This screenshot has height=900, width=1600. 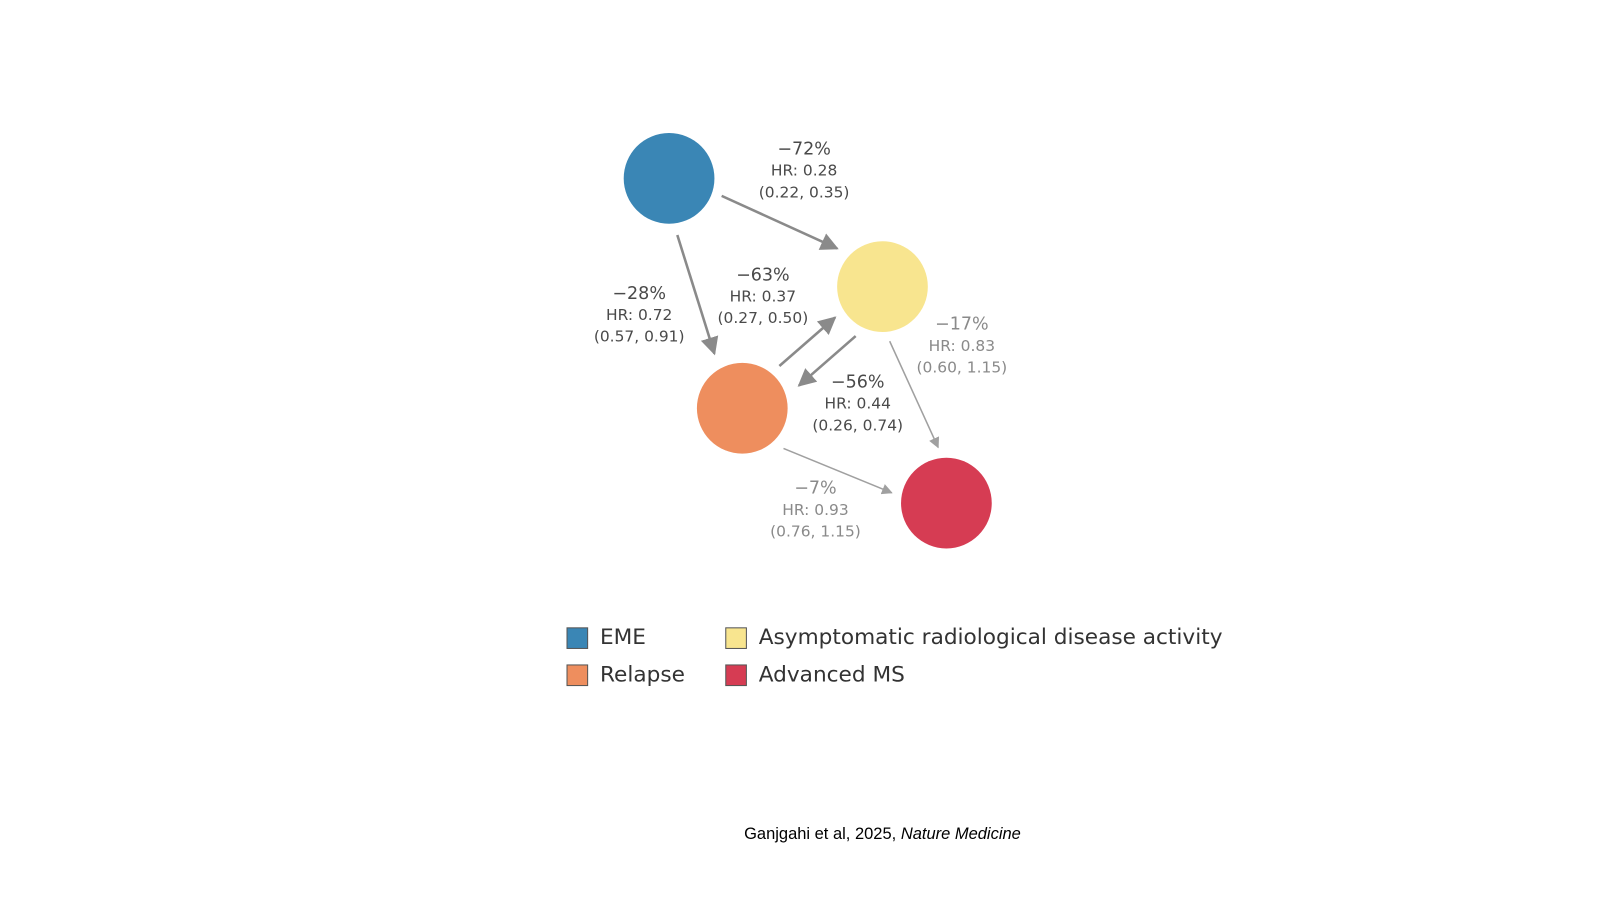 What do you see at coordinates (815, 489) in the screenshot?
I see `edge-percent: −7%` at bounding box center [815, 489].